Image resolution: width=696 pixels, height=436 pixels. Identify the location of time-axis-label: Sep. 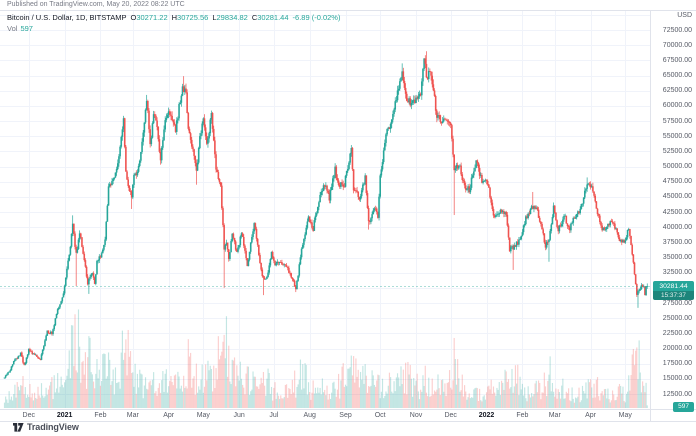
(345, 415).